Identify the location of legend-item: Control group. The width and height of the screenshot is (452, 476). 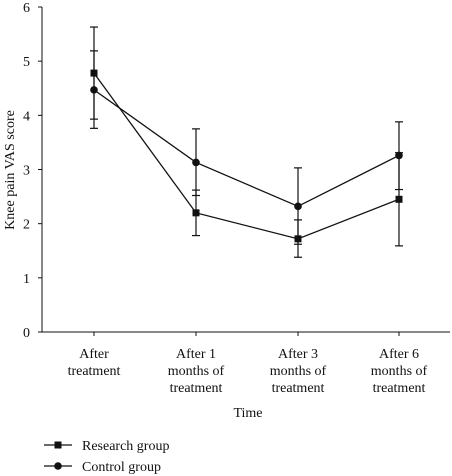
(102, 467).